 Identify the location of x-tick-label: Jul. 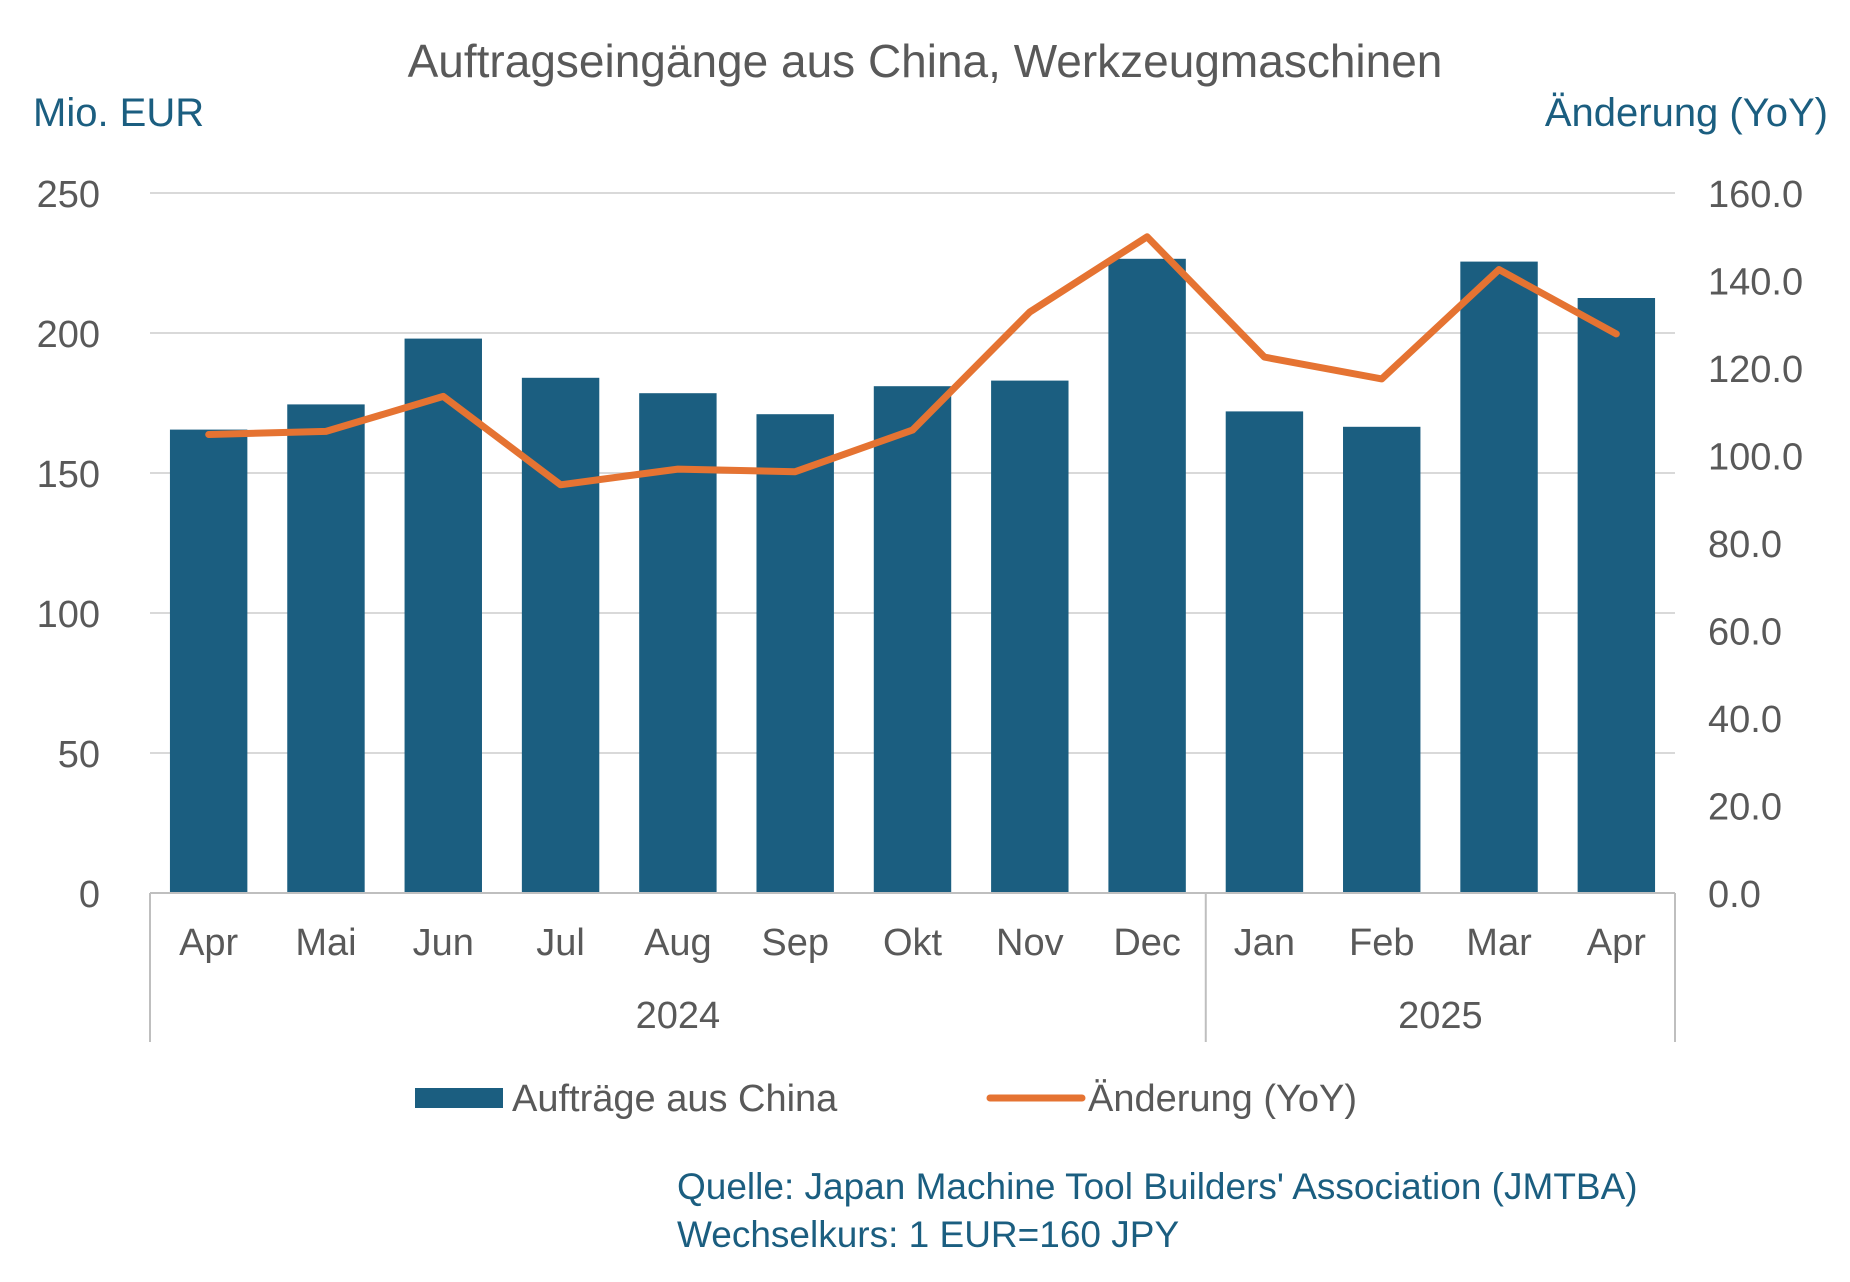
(560, 943).